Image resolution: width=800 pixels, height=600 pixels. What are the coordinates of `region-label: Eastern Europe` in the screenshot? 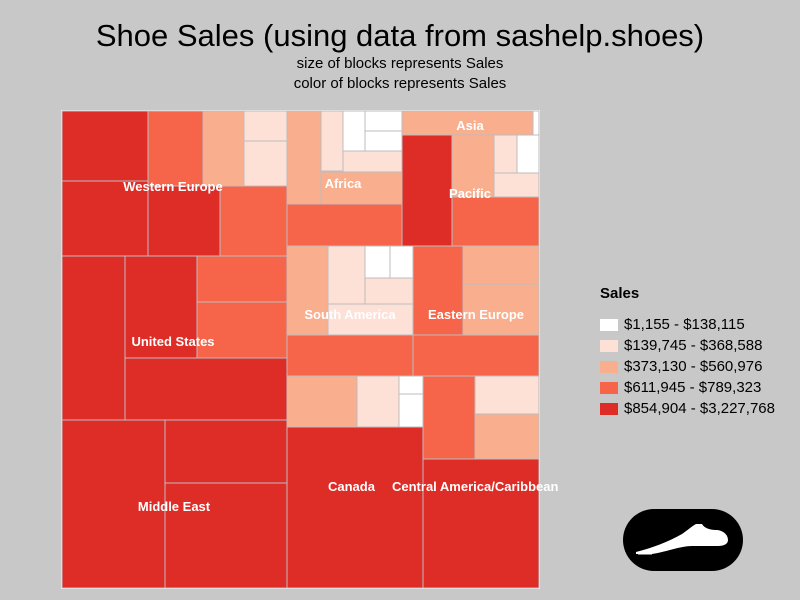 It's located at (476, 314).